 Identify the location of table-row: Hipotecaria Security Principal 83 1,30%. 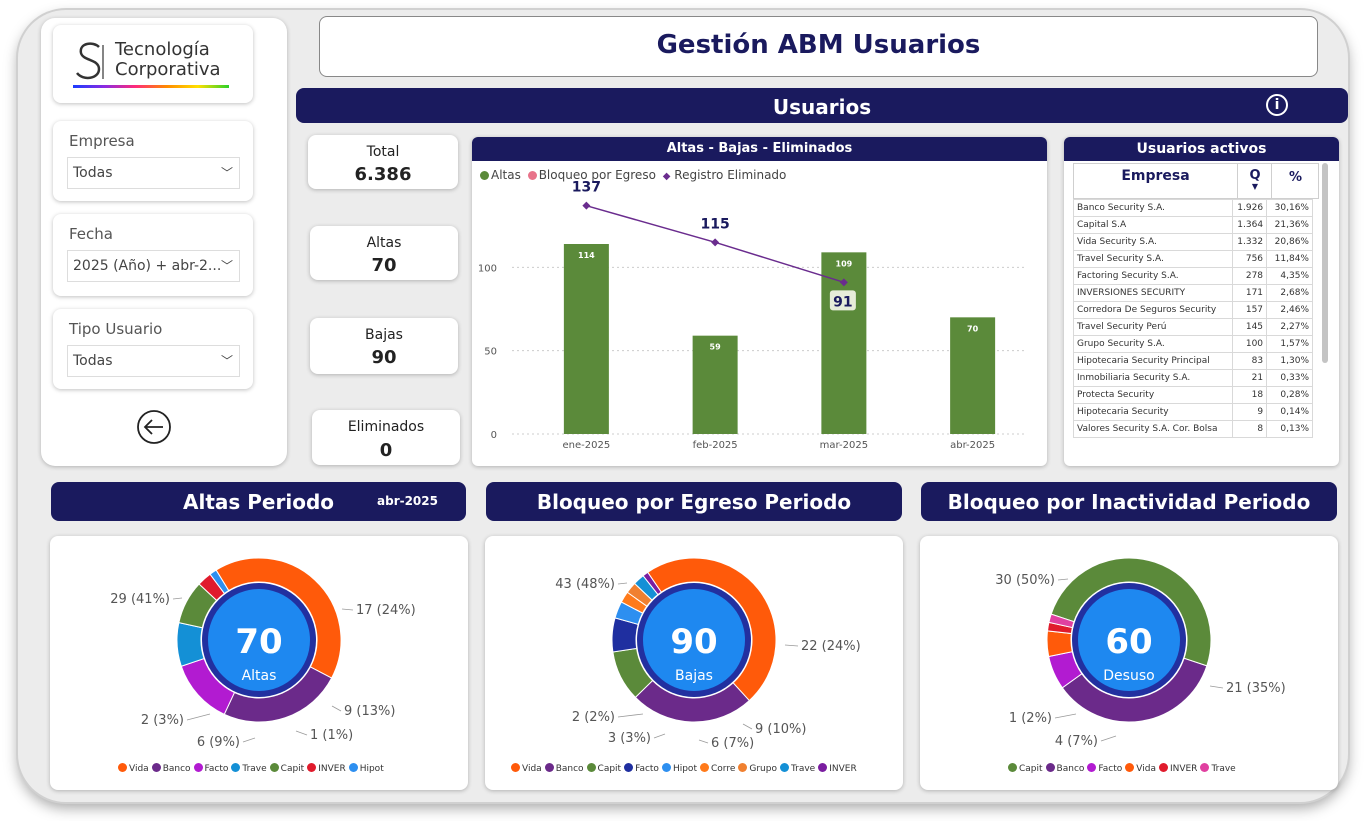
(1193, 361).